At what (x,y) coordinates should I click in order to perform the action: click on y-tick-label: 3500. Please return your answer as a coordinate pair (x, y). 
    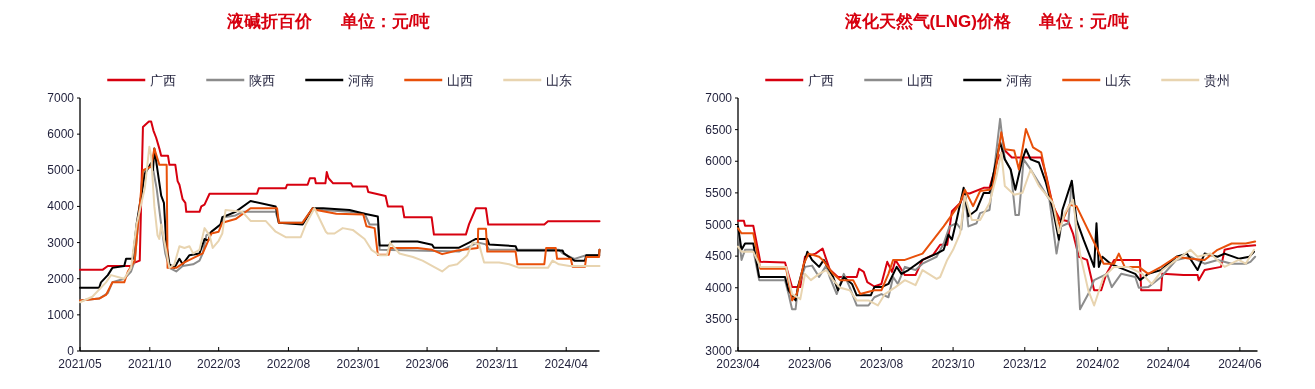
    Looking at the image, I should click on (718, 319).